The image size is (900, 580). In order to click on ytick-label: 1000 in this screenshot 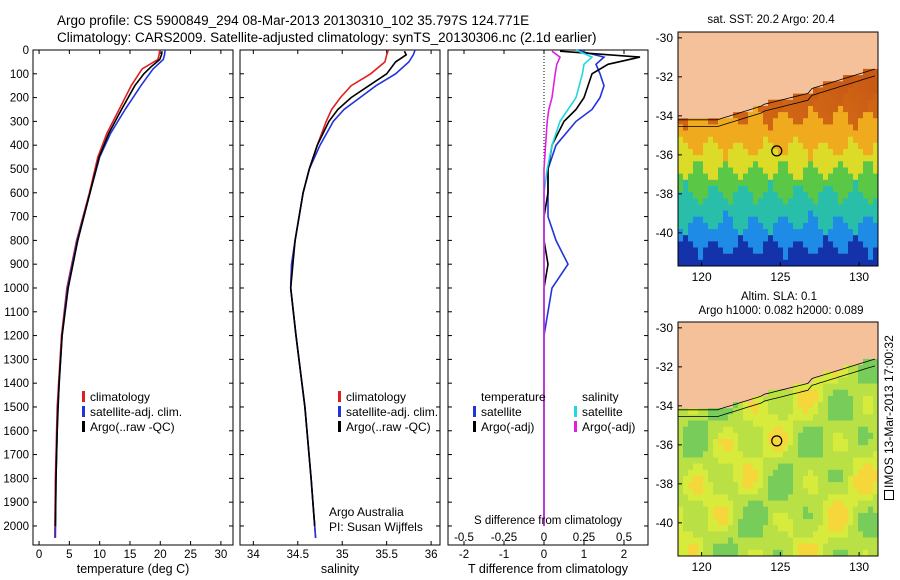, I will do `click(16, 289)`.